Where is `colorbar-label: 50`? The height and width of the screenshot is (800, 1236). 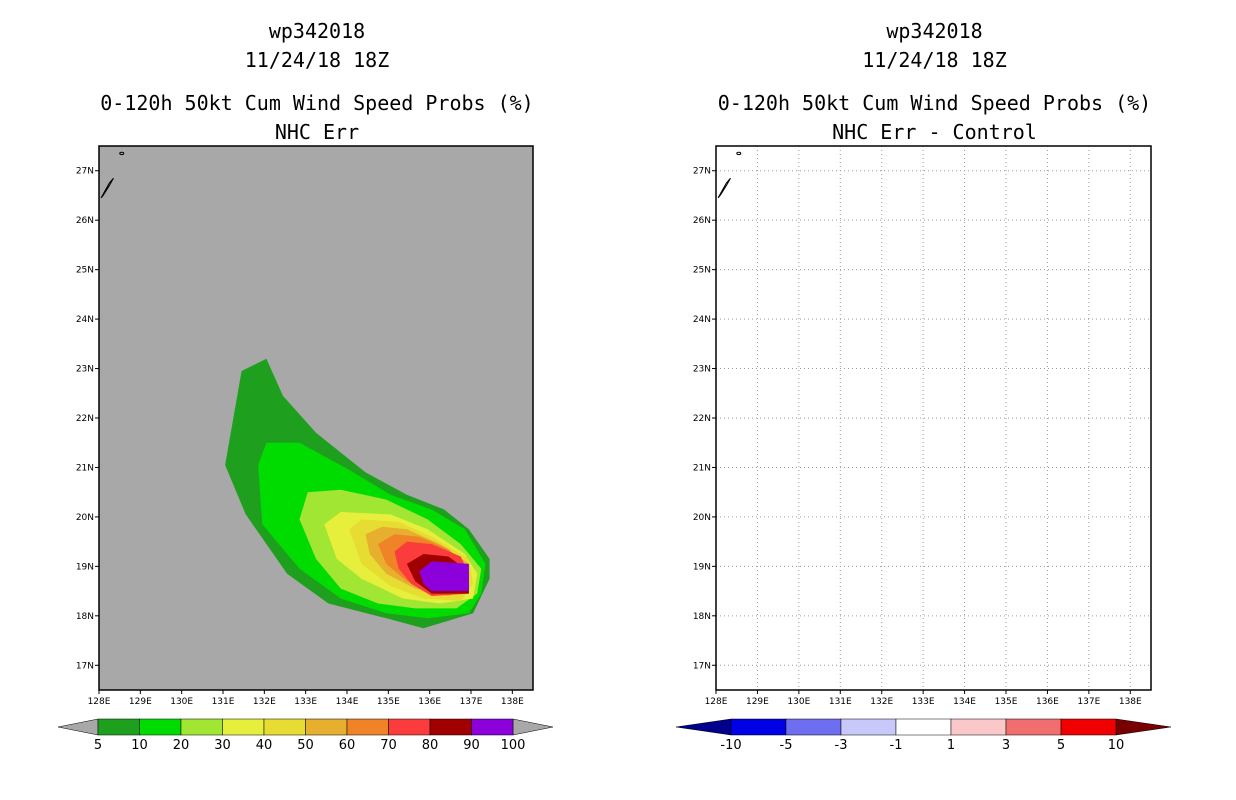
colorbar-label: 50 is located at coordinates (305, 745).